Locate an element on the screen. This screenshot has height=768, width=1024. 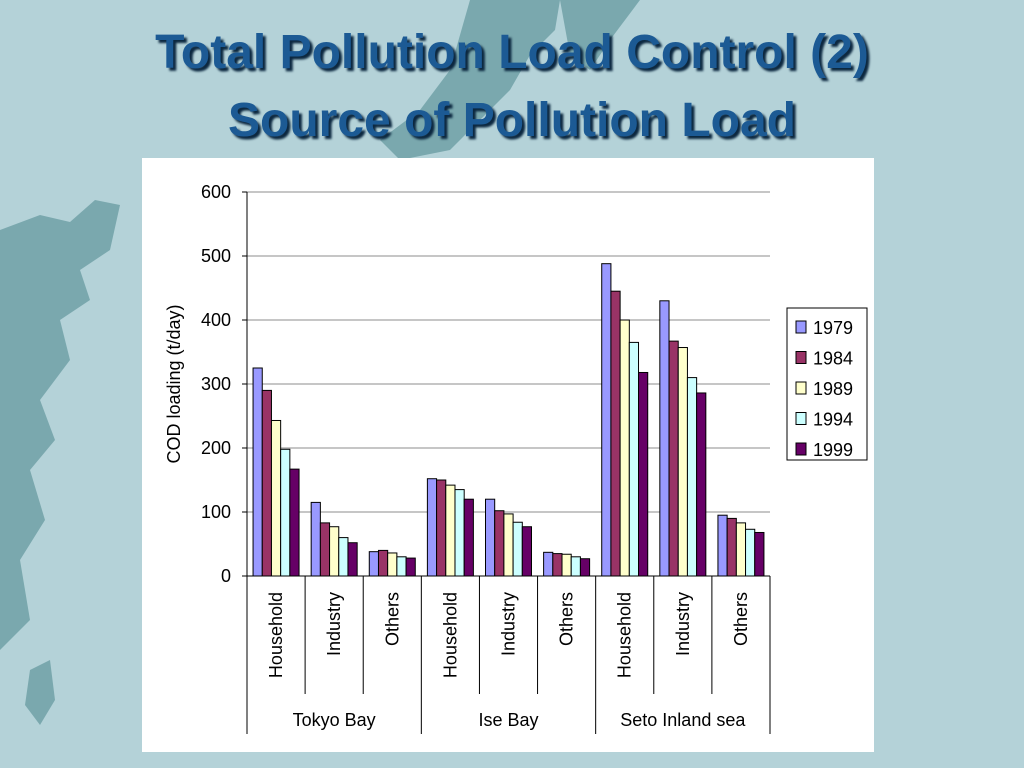
legend-label: 1989 is located at coordinates (833, 389).